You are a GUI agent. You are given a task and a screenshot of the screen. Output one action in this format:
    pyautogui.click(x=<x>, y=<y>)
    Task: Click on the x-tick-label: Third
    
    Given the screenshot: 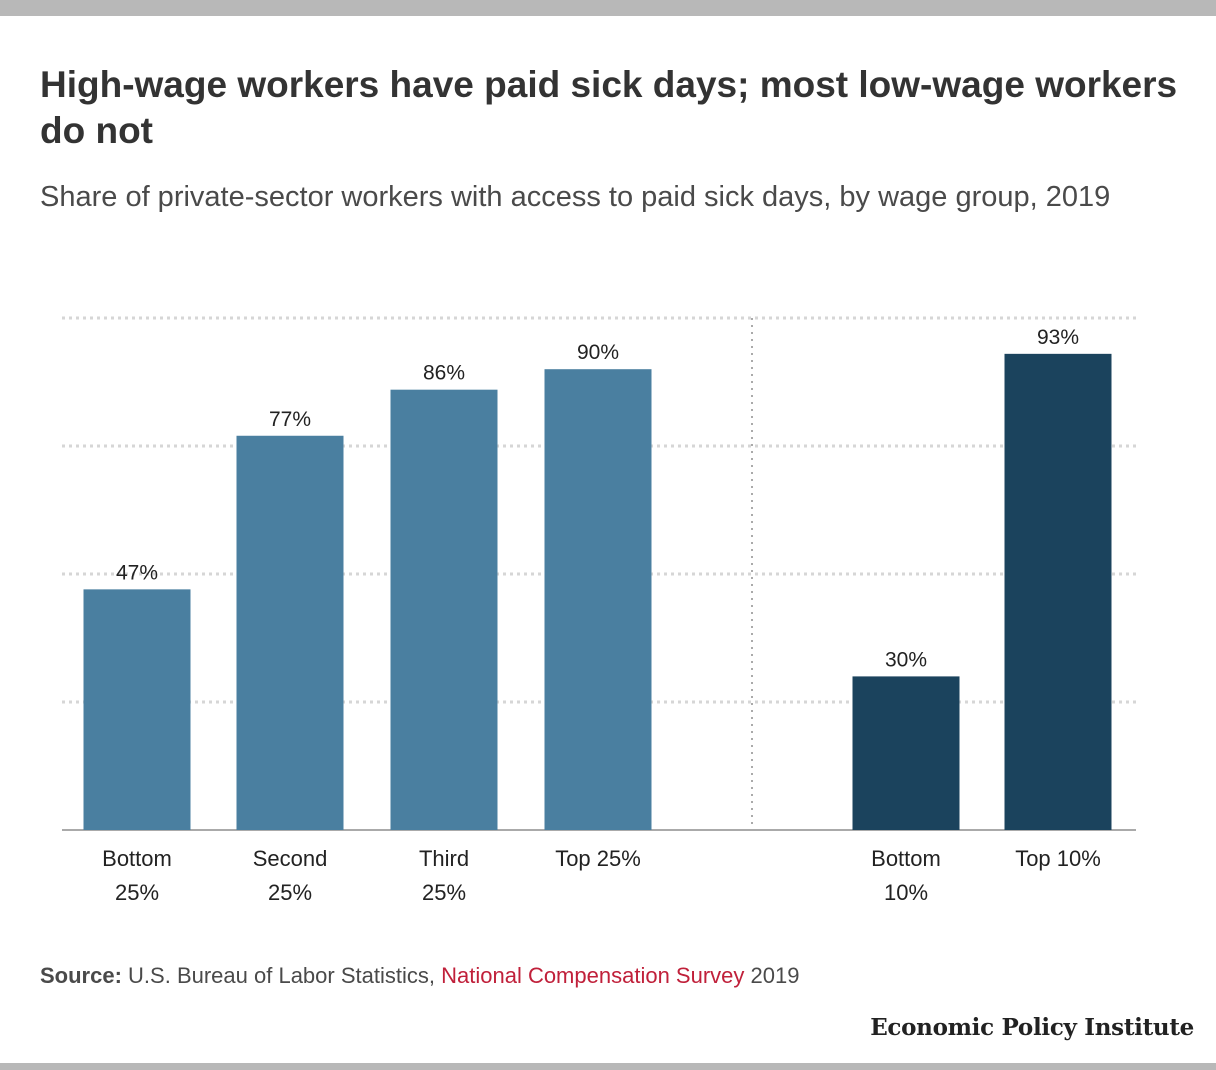 What is the action you would take?
    pyautogui.click(x=444, y=858)
    